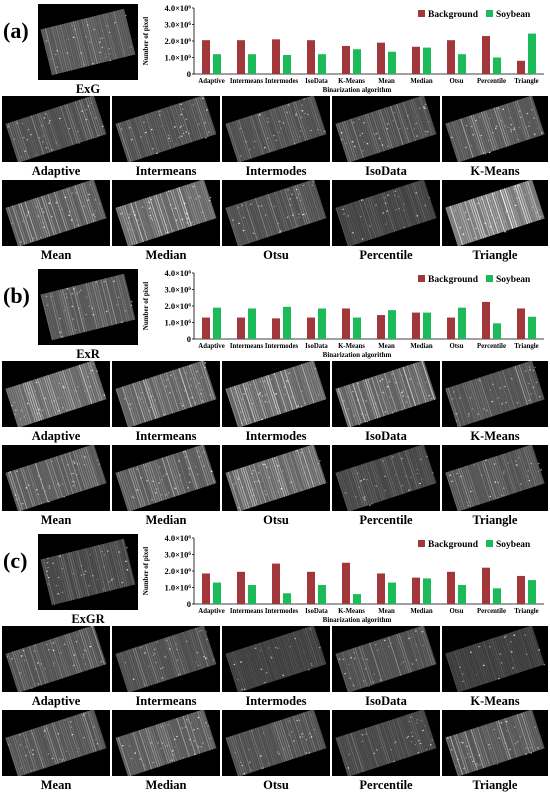 The image size is (550, 795). Describe the element at coordinates (16, 295) in the screenshot. I see `panel-label-b: (b)` at that location.